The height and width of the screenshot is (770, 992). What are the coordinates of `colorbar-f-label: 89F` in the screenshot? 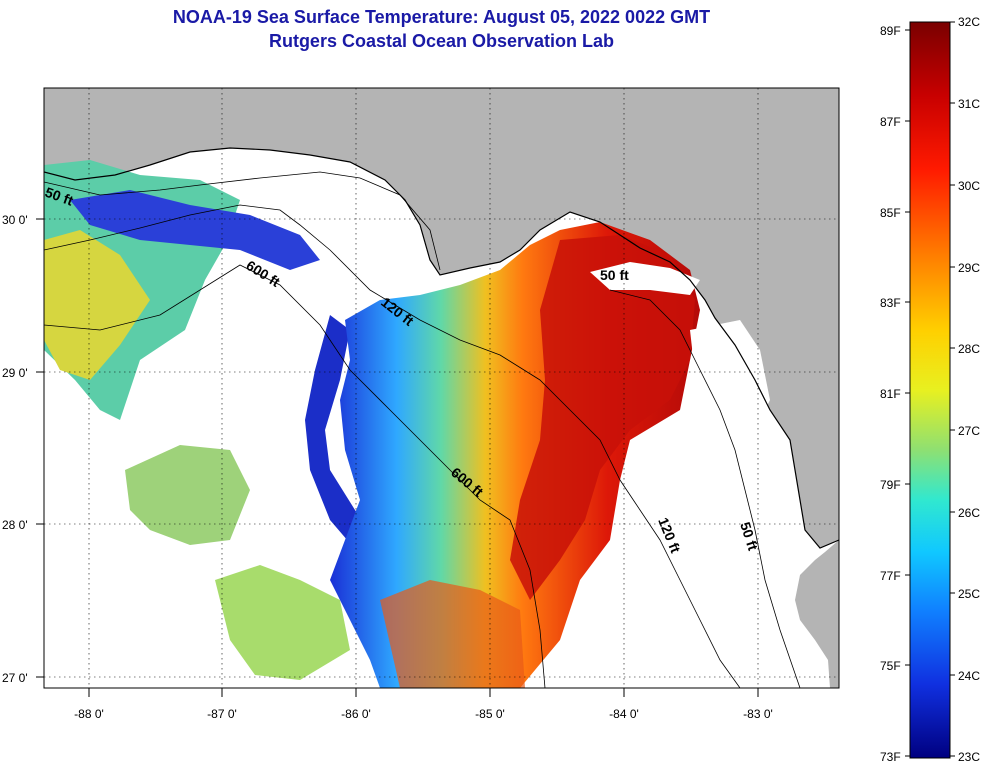 It's located at (890, 31).